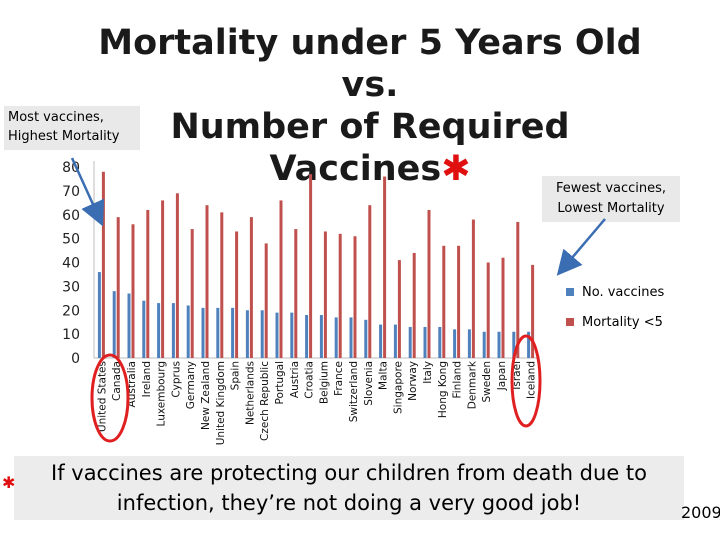  I want to click on highlight-circle-iceland, so click(526, 381).